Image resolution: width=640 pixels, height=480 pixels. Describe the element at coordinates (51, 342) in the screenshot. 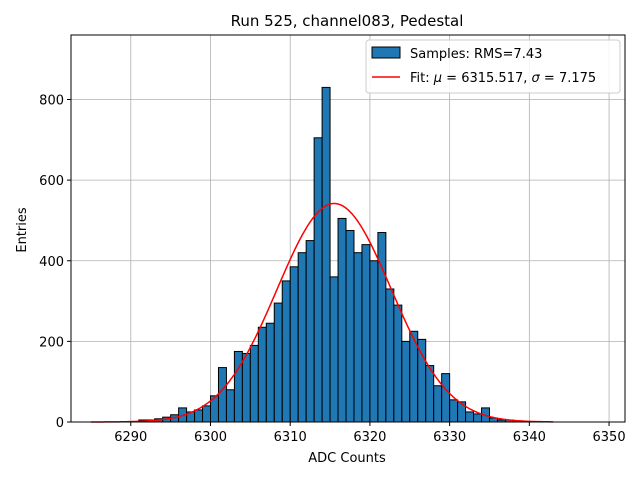

I see `y-tick-label: 200` at that location.